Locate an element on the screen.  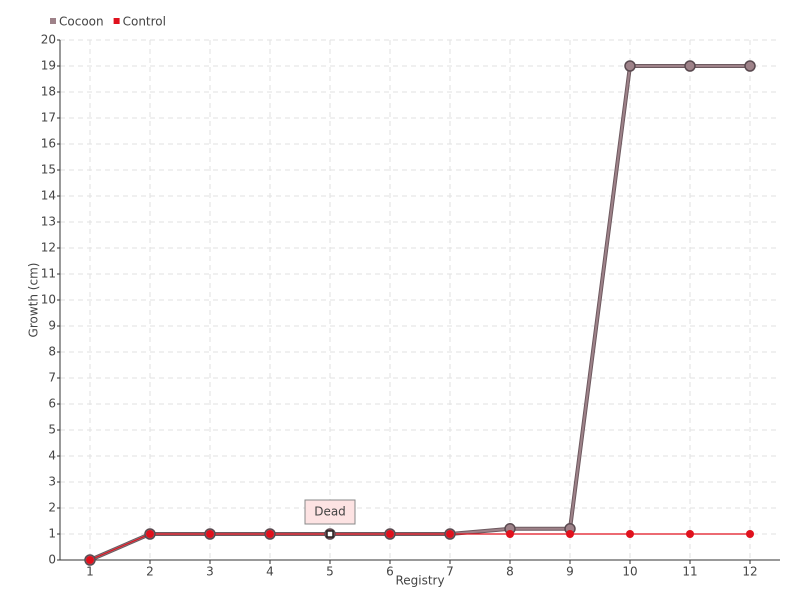
x-tick-label: 7 is located at coordinates (450, 572).